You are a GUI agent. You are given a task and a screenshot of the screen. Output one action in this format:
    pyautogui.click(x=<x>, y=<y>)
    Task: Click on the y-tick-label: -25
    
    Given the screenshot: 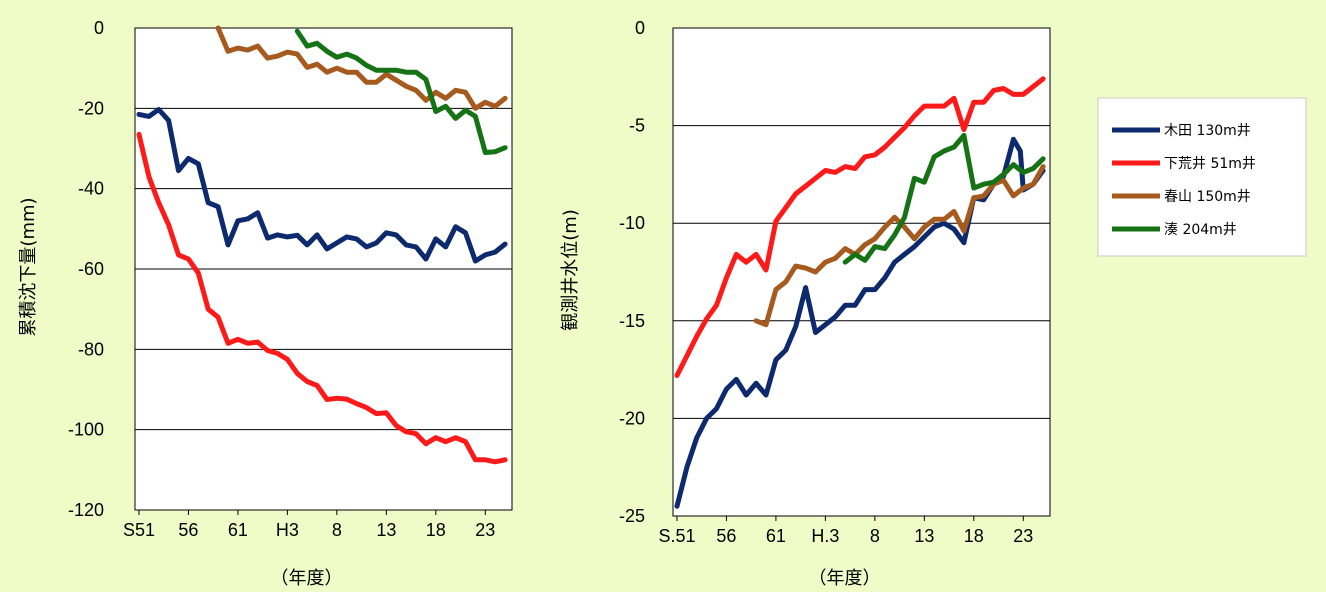 What is the action you would take?
    pyautogui.click(x=632, y=516)
    